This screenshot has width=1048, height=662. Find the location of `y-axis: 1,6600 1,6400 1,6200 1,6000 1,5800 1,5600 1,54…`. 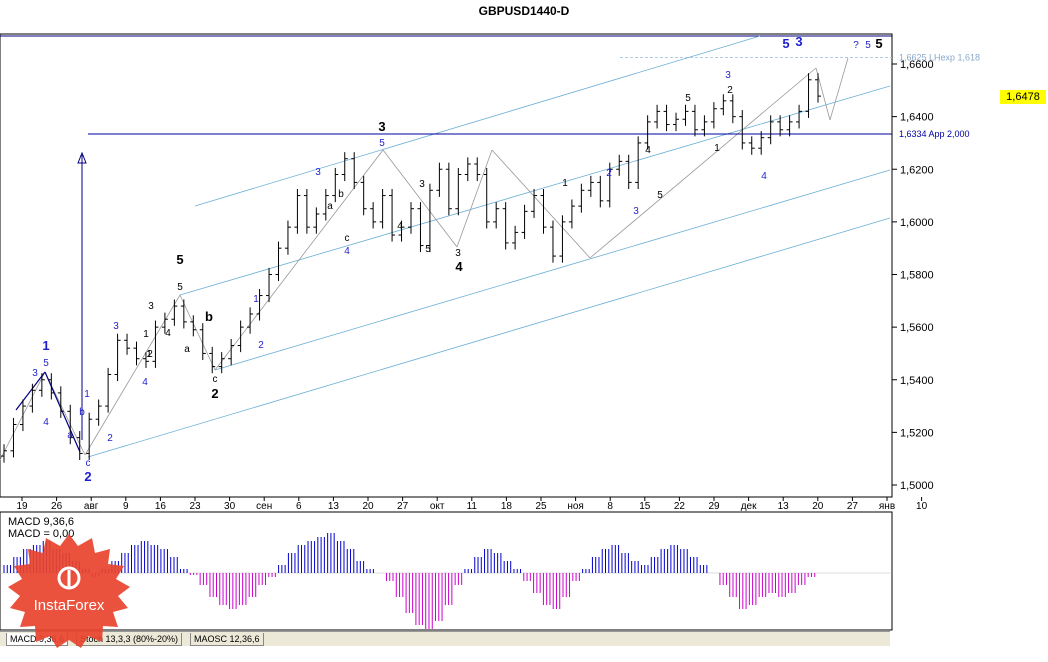

y-axis: 1,6600 1,6400 1,6200 1,6000 1,5800 1,5600 1,54… is located at coordinates (913, 275).